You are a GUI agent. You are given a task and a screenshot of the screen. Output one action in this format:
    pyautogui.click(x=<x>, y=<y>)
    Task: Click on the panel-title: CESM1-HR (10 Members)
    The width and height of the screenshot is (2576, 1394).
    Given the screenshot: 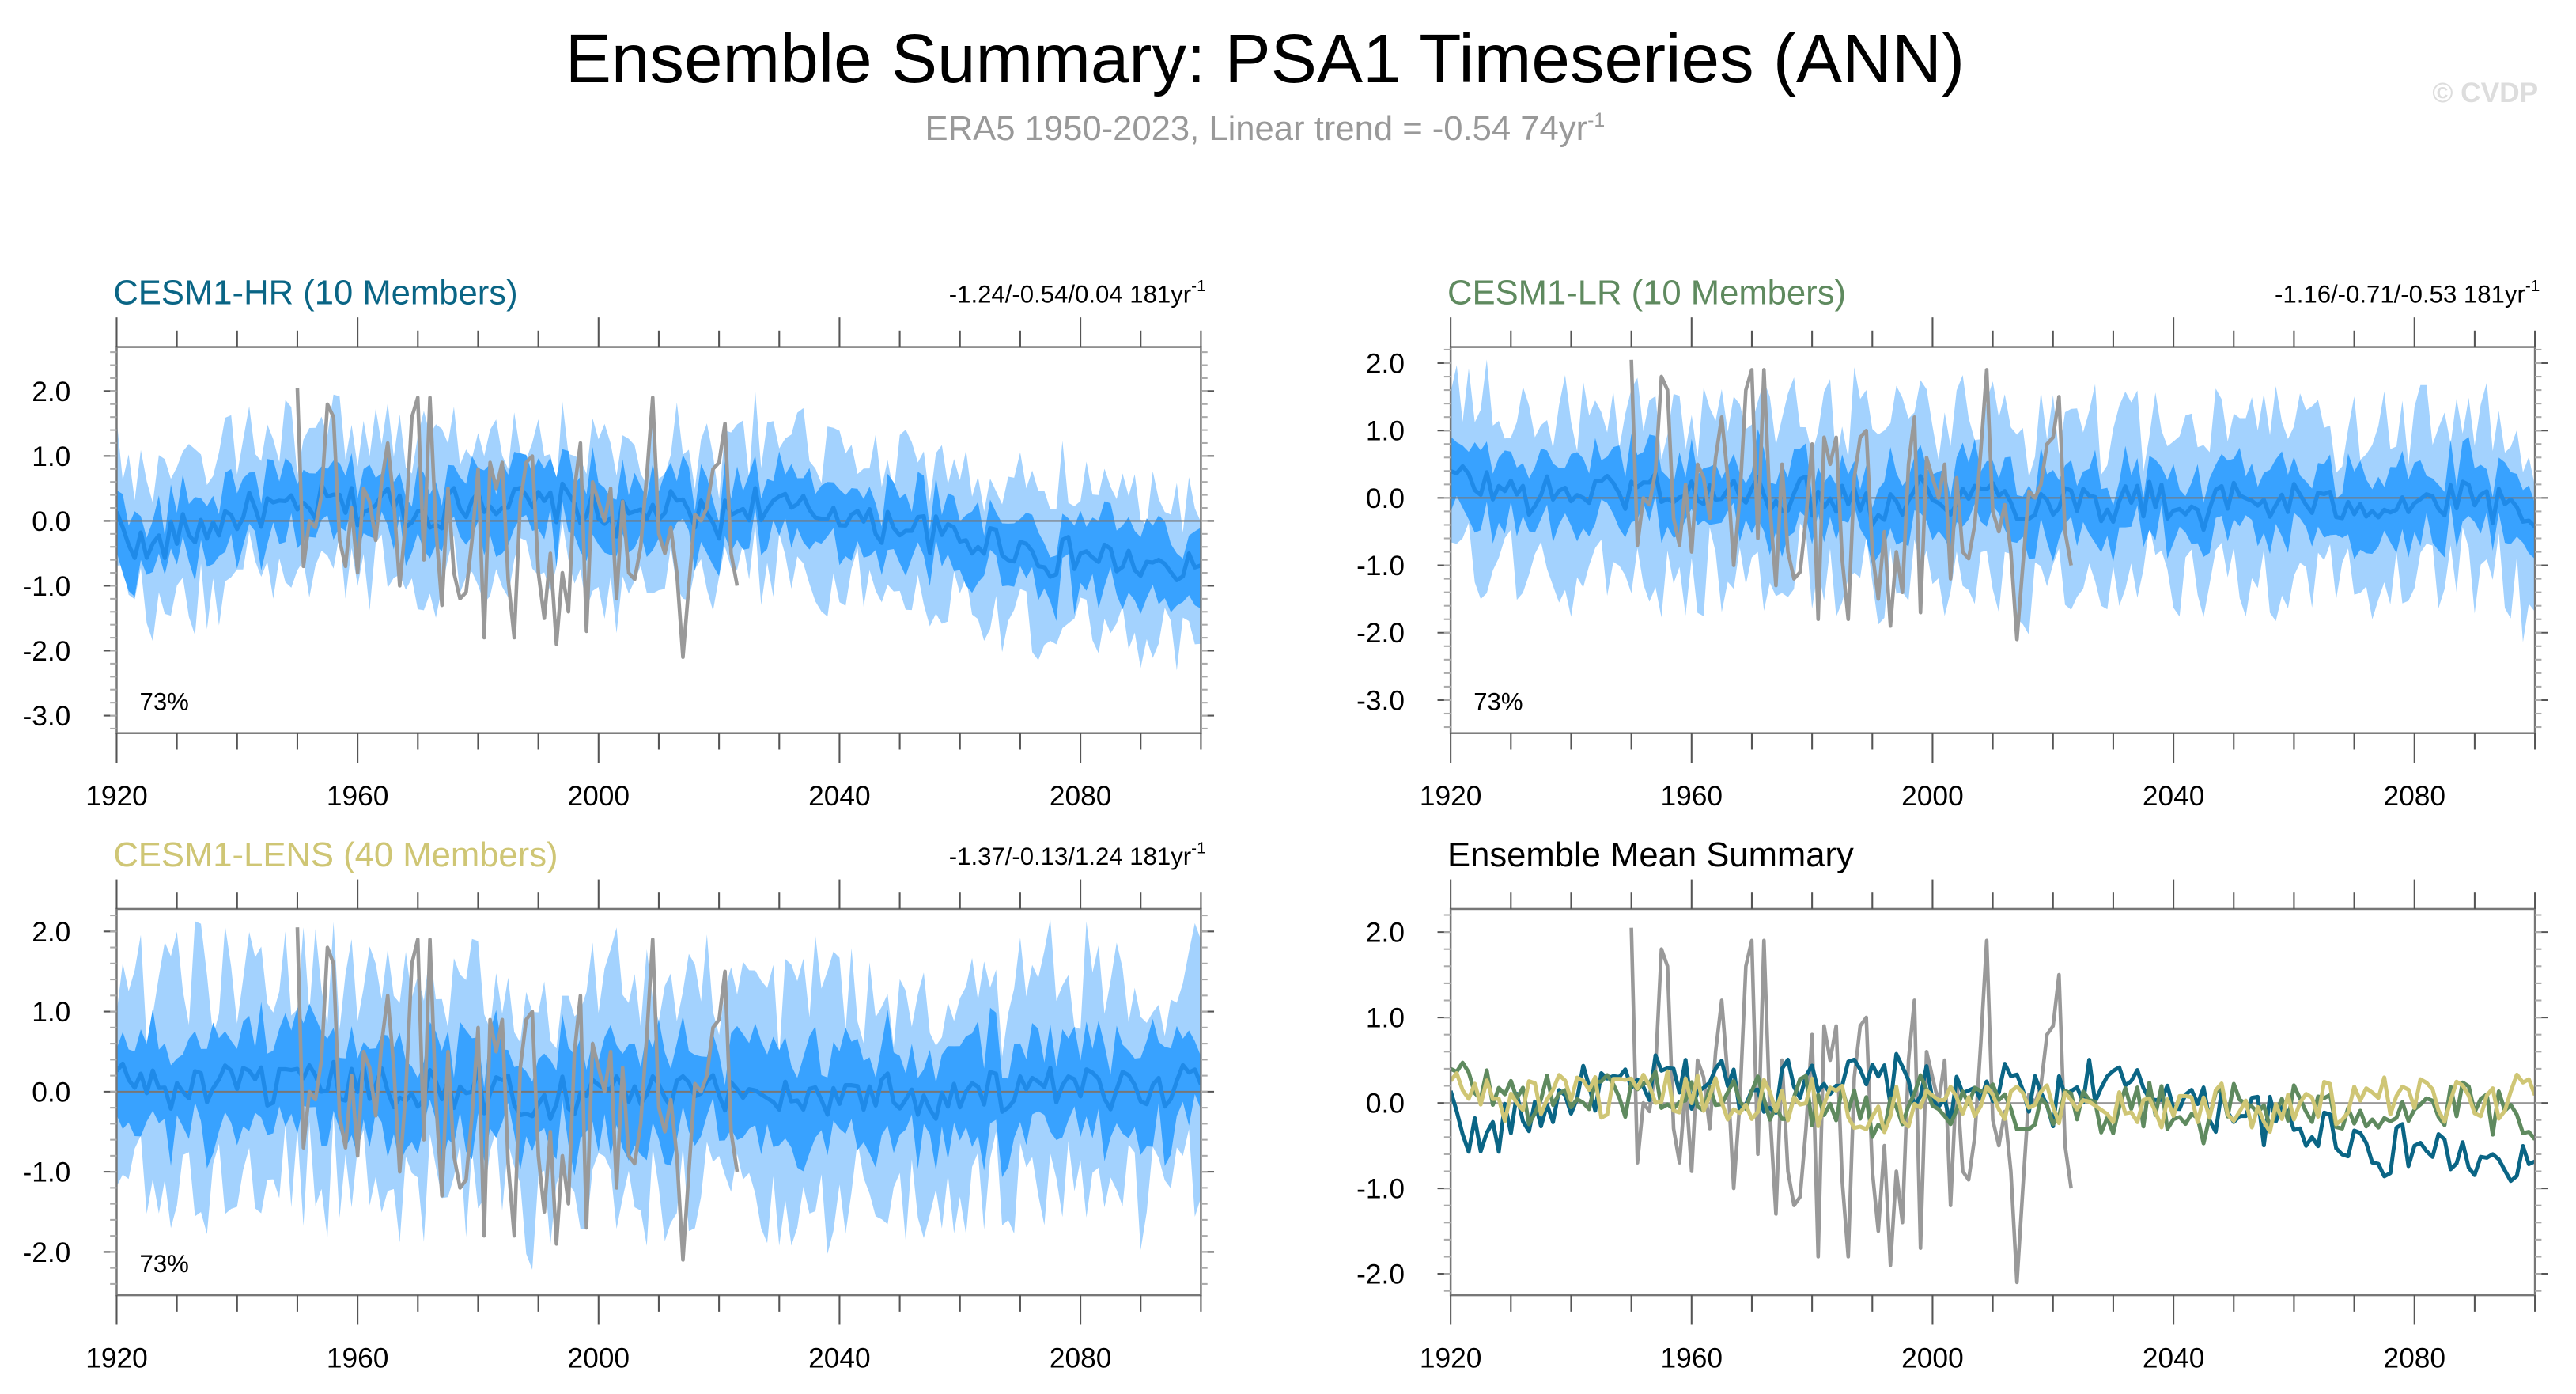 What is the action you would take?
    pyautogui.click(x=315, y=294)
    